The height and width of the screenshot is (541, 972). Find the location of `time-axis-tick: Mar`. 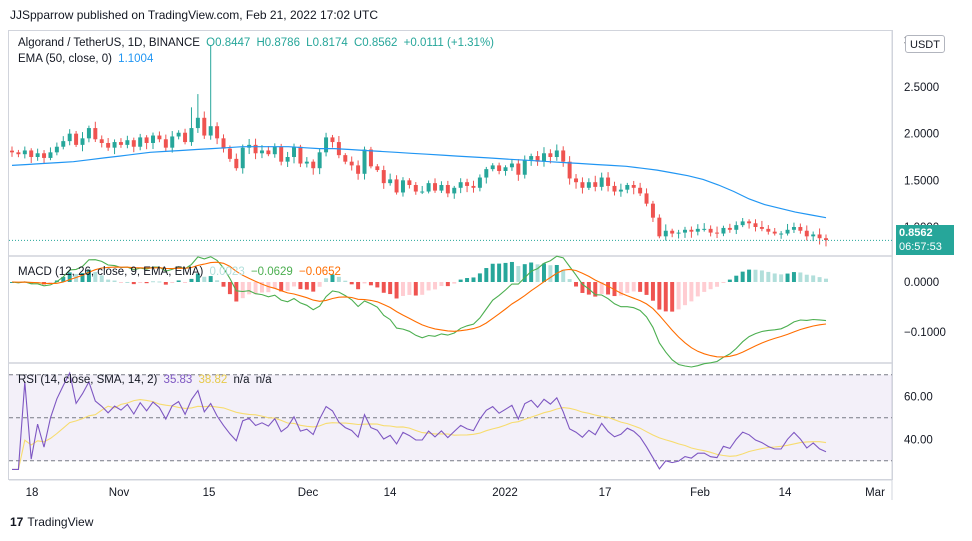

time-axis-tick: Mar is located at coordinates (875, 493).